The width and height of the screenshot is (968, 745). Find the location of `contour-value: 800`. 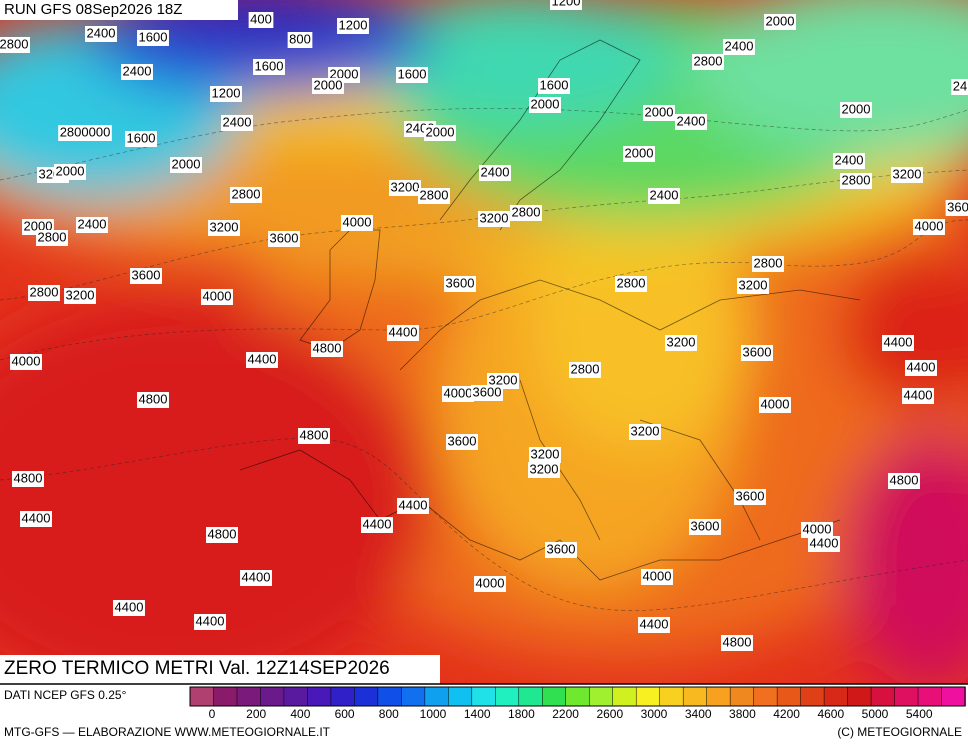

contour-value: 800 is located at coordinates (300, 38).